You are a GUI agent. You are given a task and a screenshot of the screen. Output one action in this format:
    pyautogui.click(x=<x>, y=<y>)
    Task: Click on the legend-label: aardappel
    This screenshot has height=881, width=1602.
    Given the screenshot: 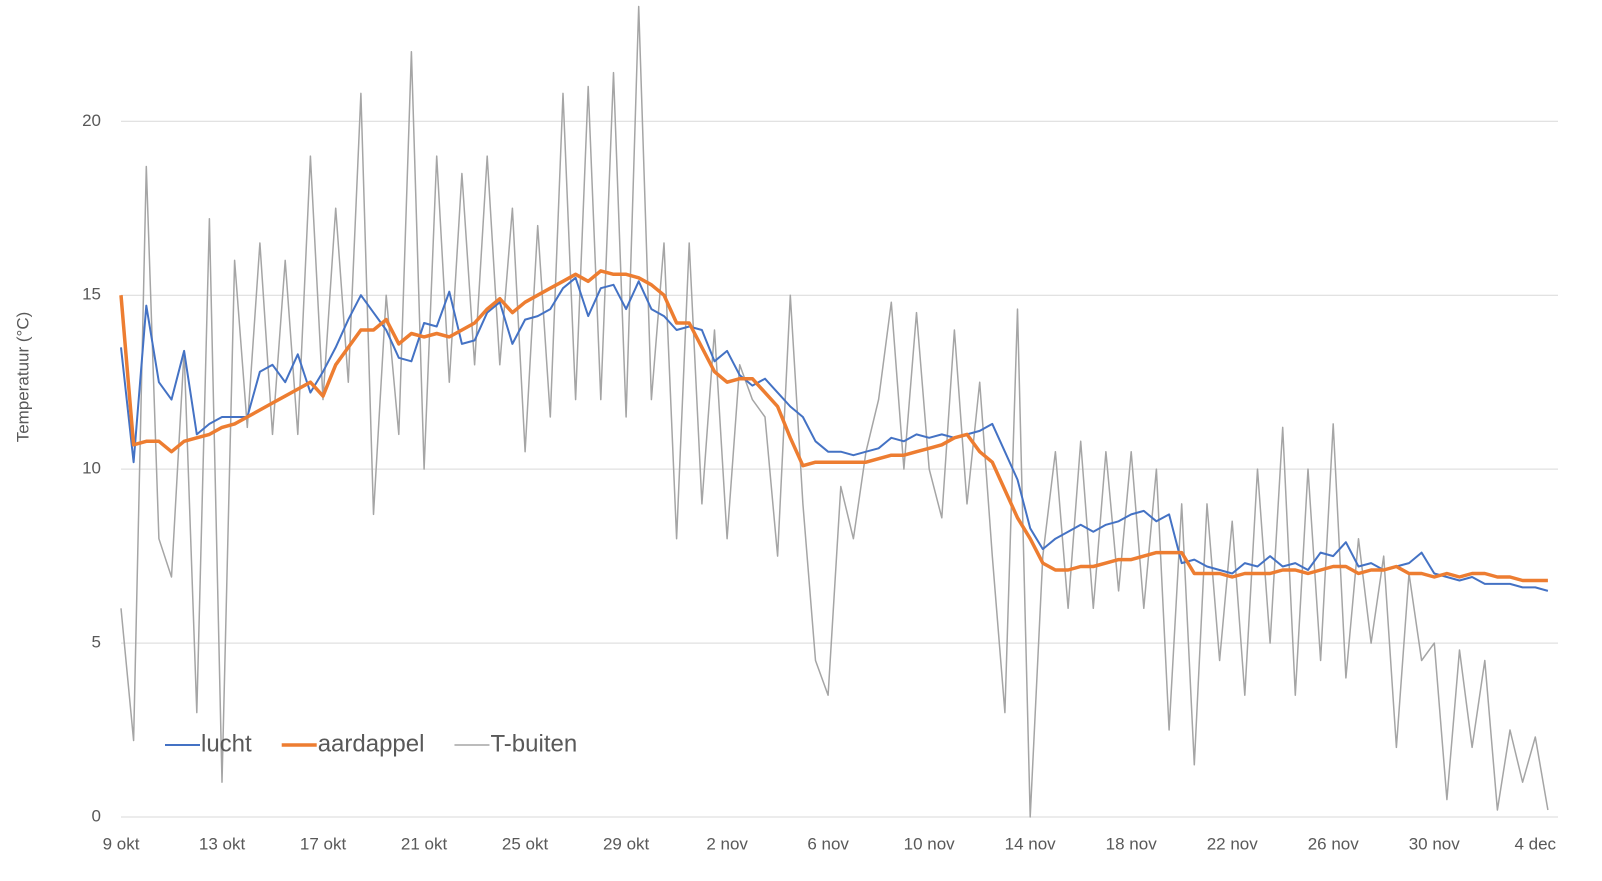 What is the action you would take?
    pyautogui.click(x=371, y=743)
    